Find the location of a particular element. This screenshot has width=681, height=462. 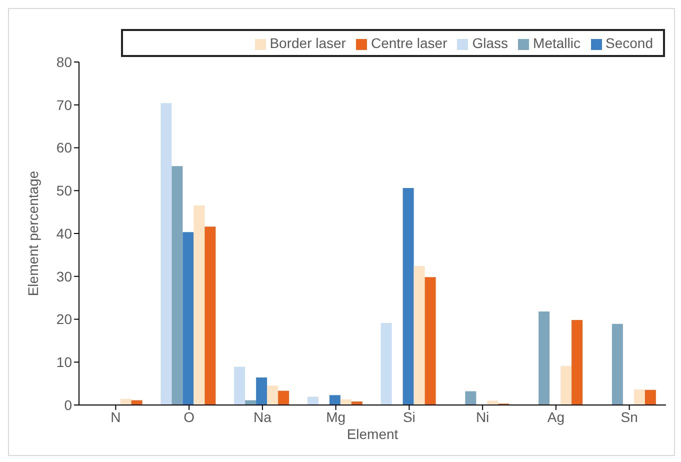

x-axis-title: Element is located at coordinates (372, 434).